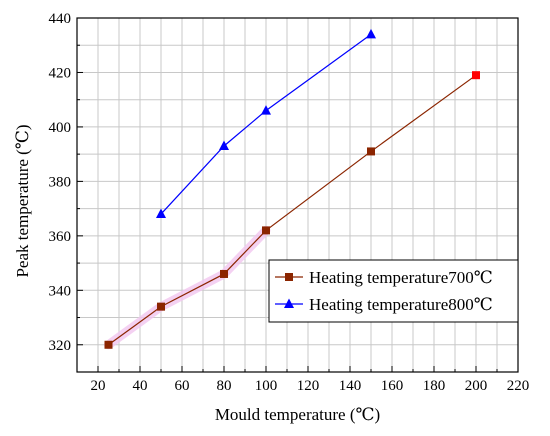 This screenshot has width=550, height=436. I want to click on y-tick-label: 420, so click(60, 73).